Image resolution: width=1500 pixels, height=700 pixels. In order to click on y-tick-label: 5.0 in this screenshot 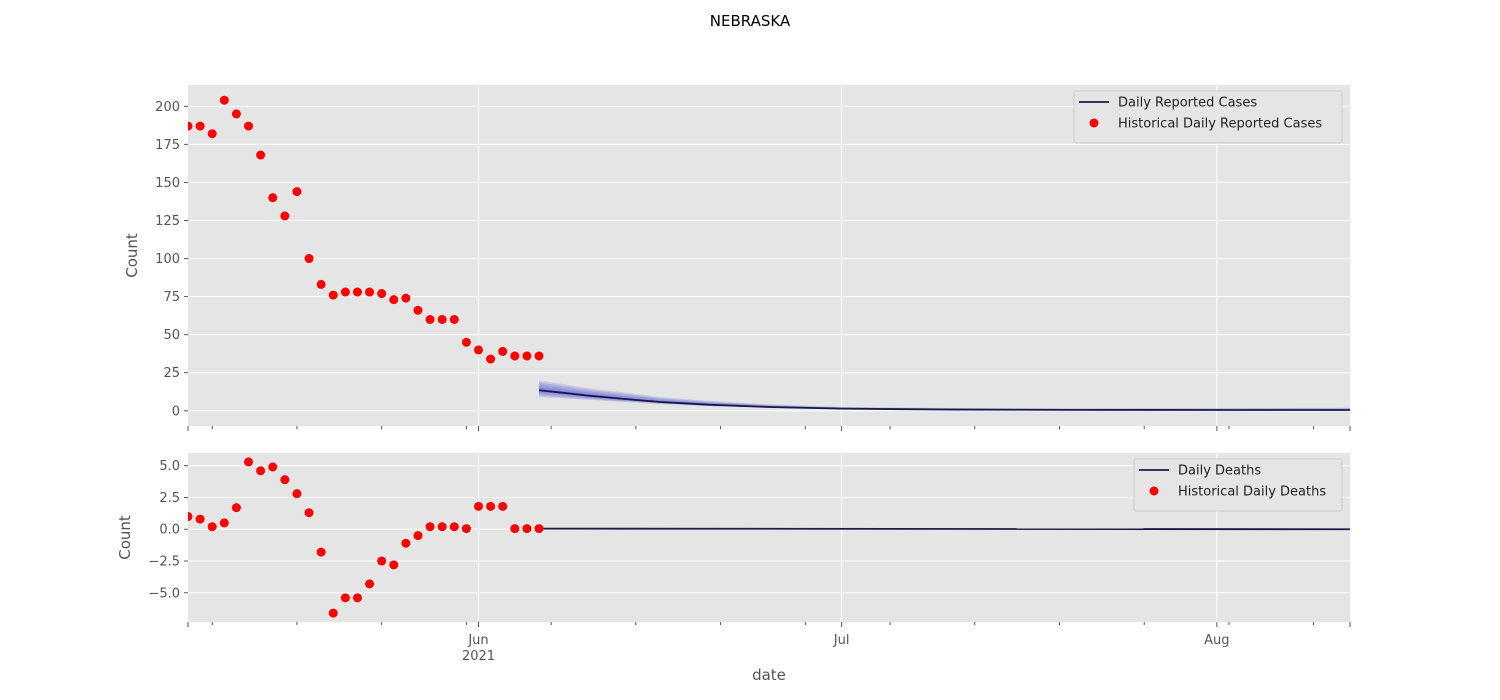, I will do `click(169, 466)`.